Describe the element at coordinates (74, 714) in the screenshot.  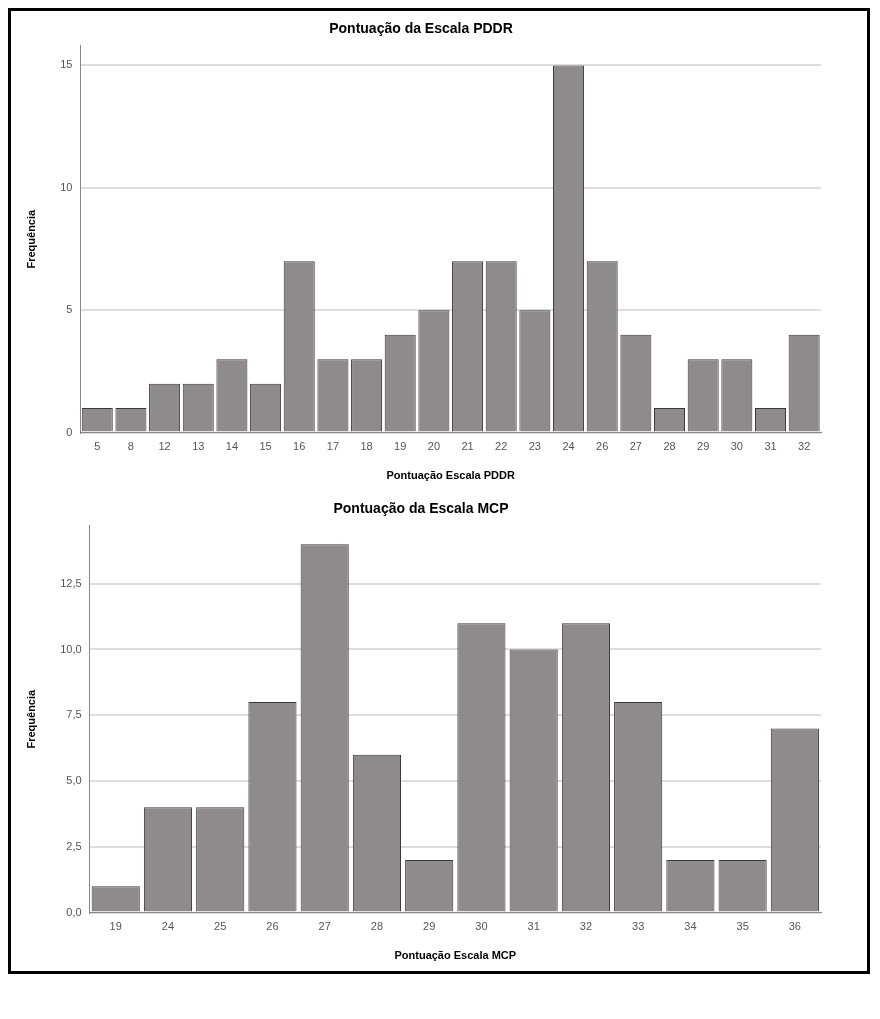
I see `y-tick-label: 7,5` at that location.